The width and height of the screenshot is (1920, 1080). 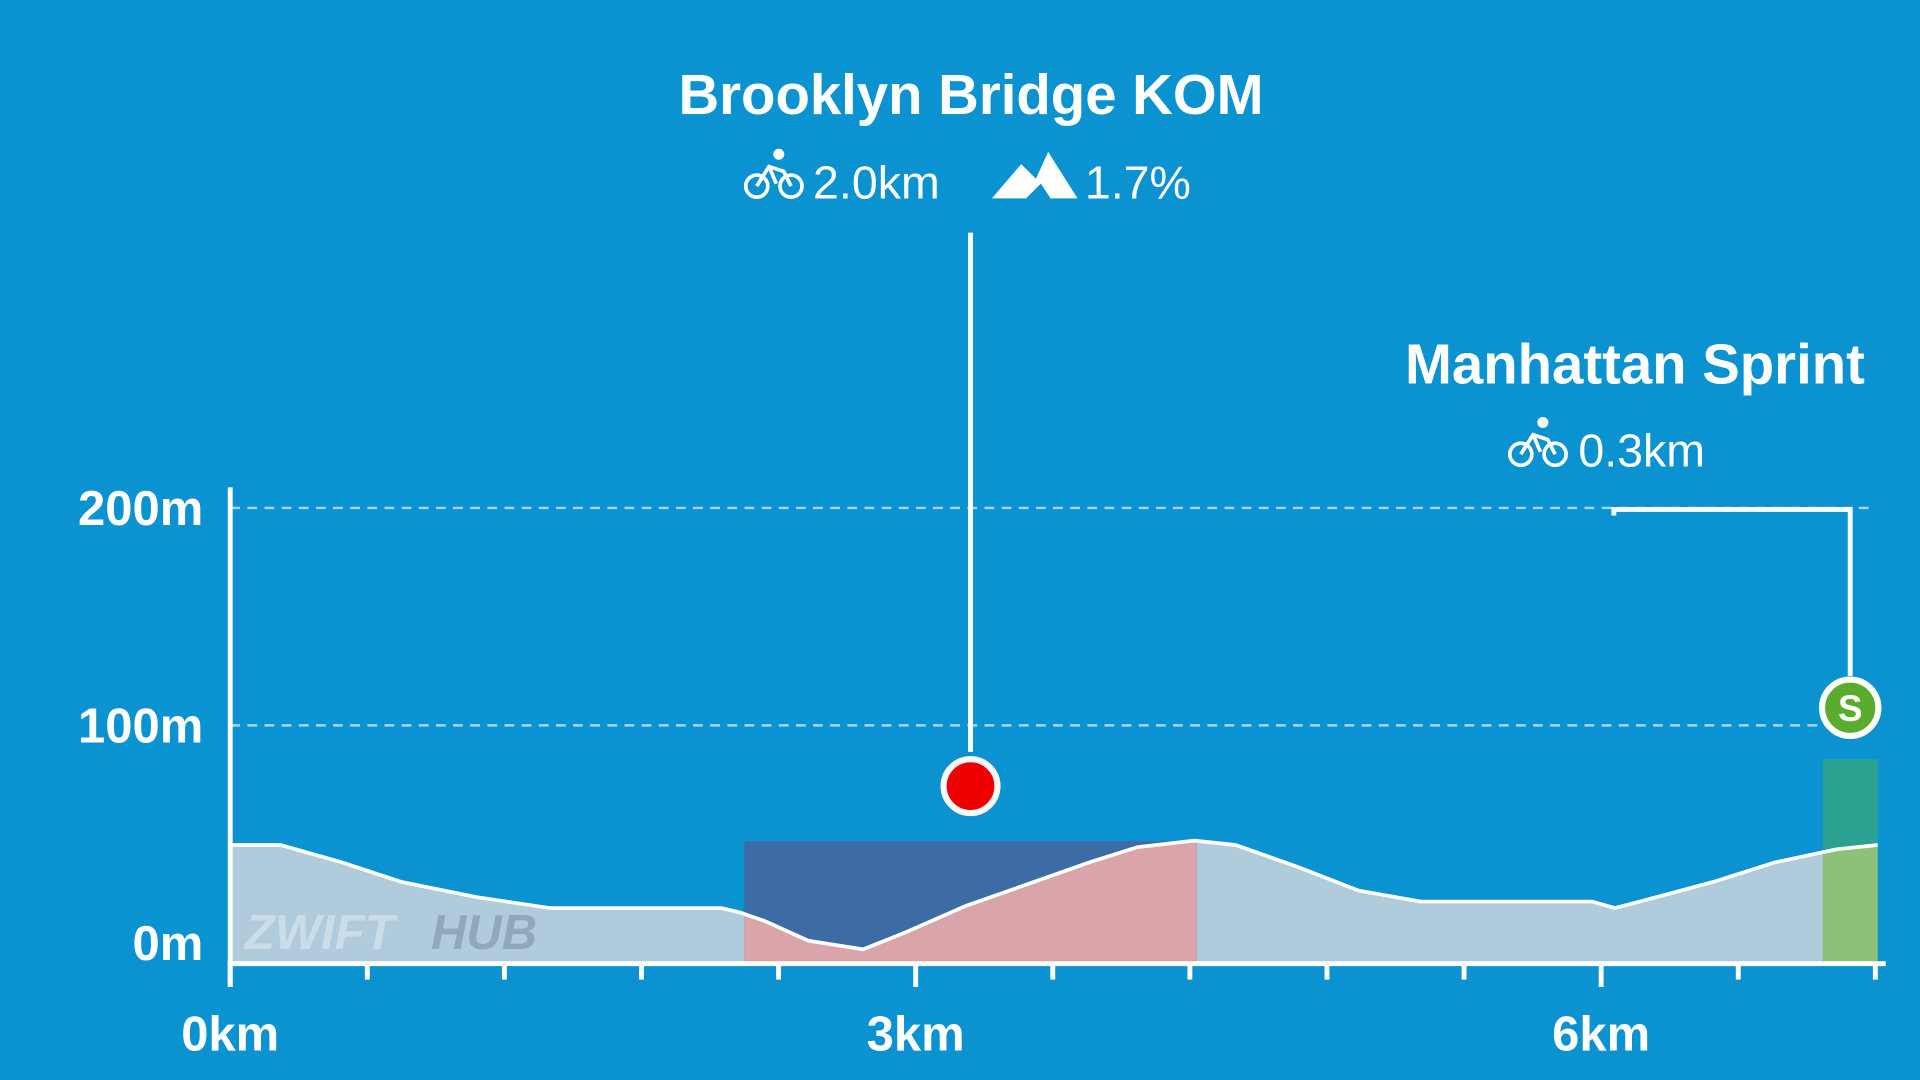 I want to click on watermark: ZWIFT HUB, so click(x=390, y=933).